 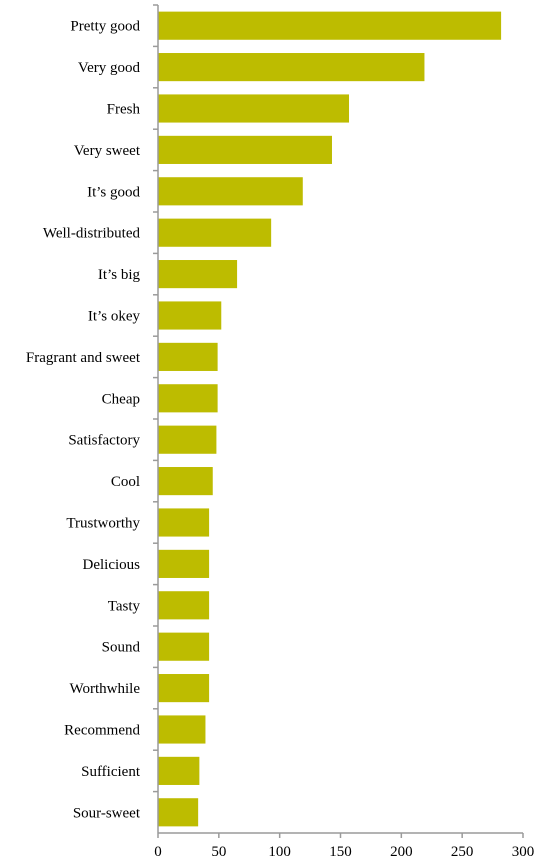 What do you see at coordinates (103, 524) in the screenshot?
I see `category-label: Trustworthy` at bounding box center [103, 524].